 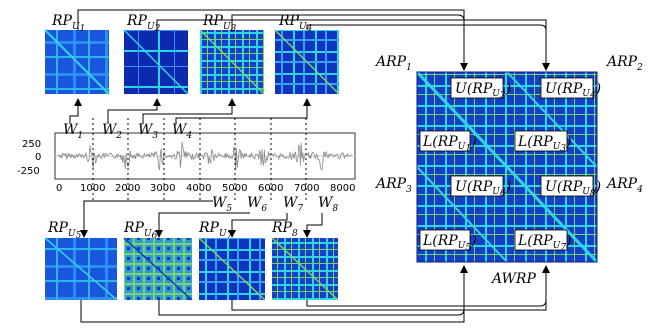 What do you see at coordinates (31, 144) in the screenshot?
I see `y-tick-250: 250` at bounding box center [31, 144].